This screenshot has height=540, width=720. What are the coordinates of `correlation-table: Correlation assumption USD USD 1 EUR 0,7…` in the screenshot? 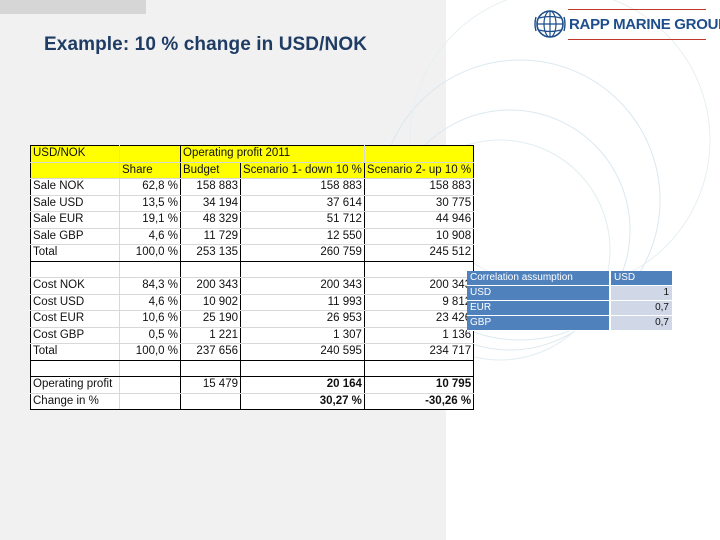 It's located at (569, 301).